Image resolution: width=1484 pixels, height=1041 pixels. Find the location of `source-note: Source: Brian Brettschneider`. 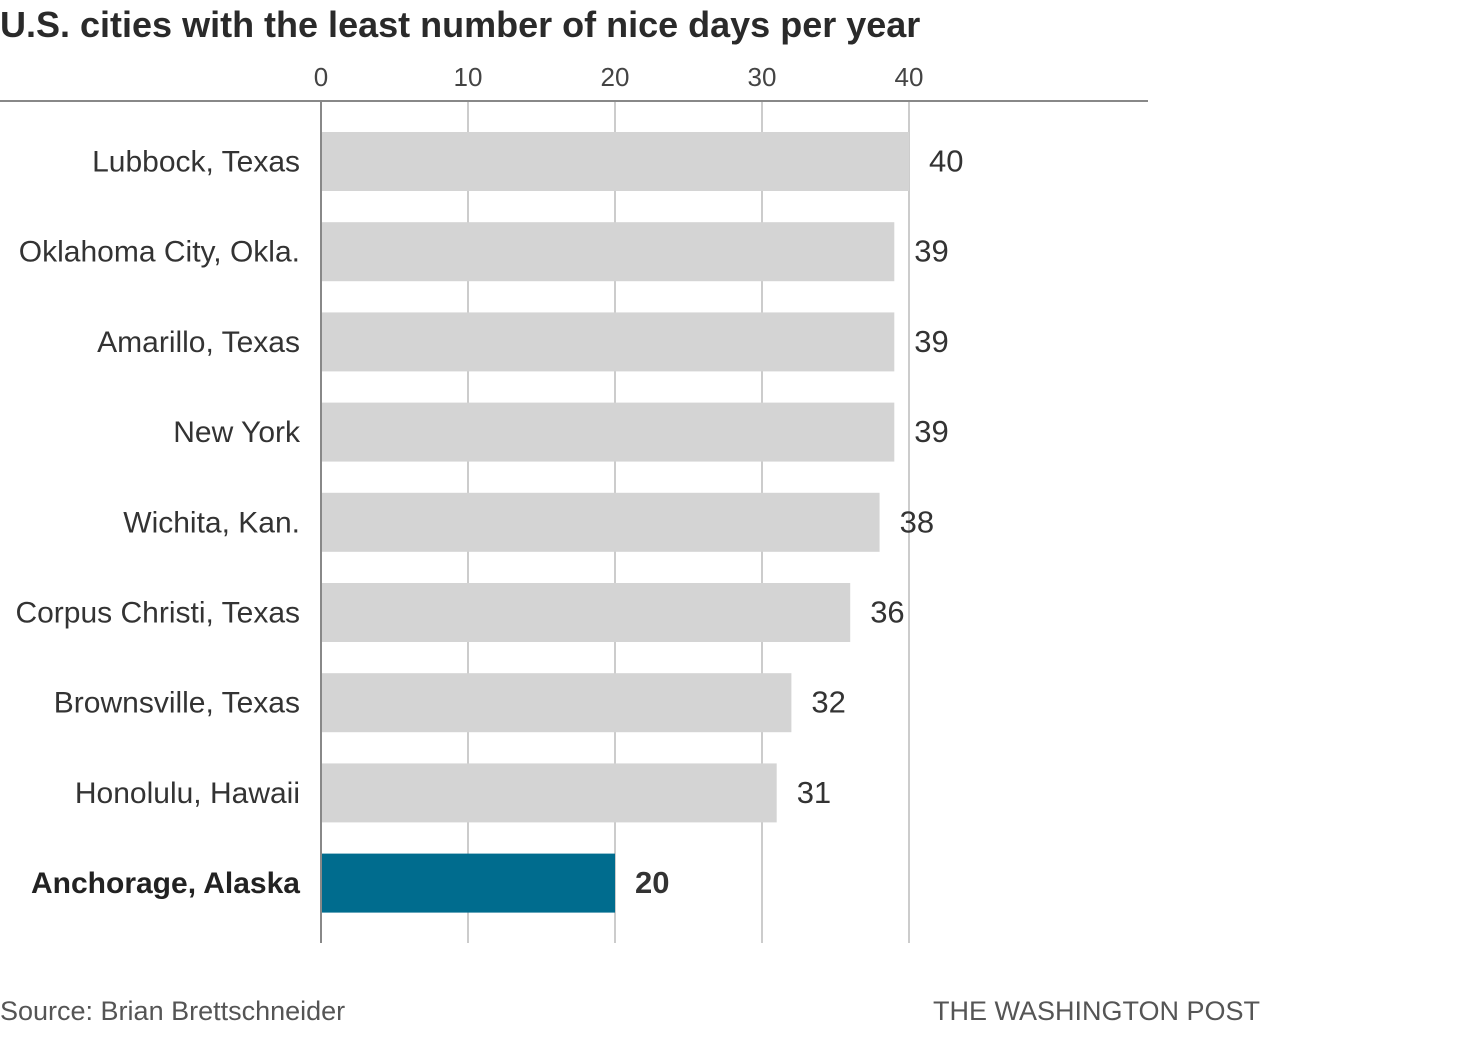

source-note: Source: Brian Brettschneider is located at coordinates (173, 1011).